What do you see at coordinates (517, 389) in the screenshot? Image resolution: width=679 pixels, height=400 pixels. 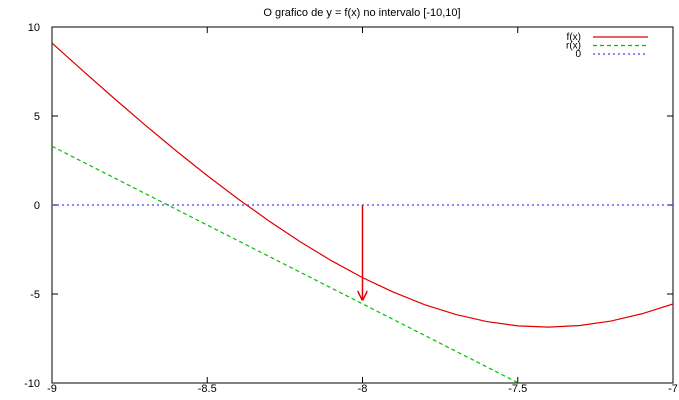 I see `x-tick-label: -7.5` at bounding box center [517, 389].